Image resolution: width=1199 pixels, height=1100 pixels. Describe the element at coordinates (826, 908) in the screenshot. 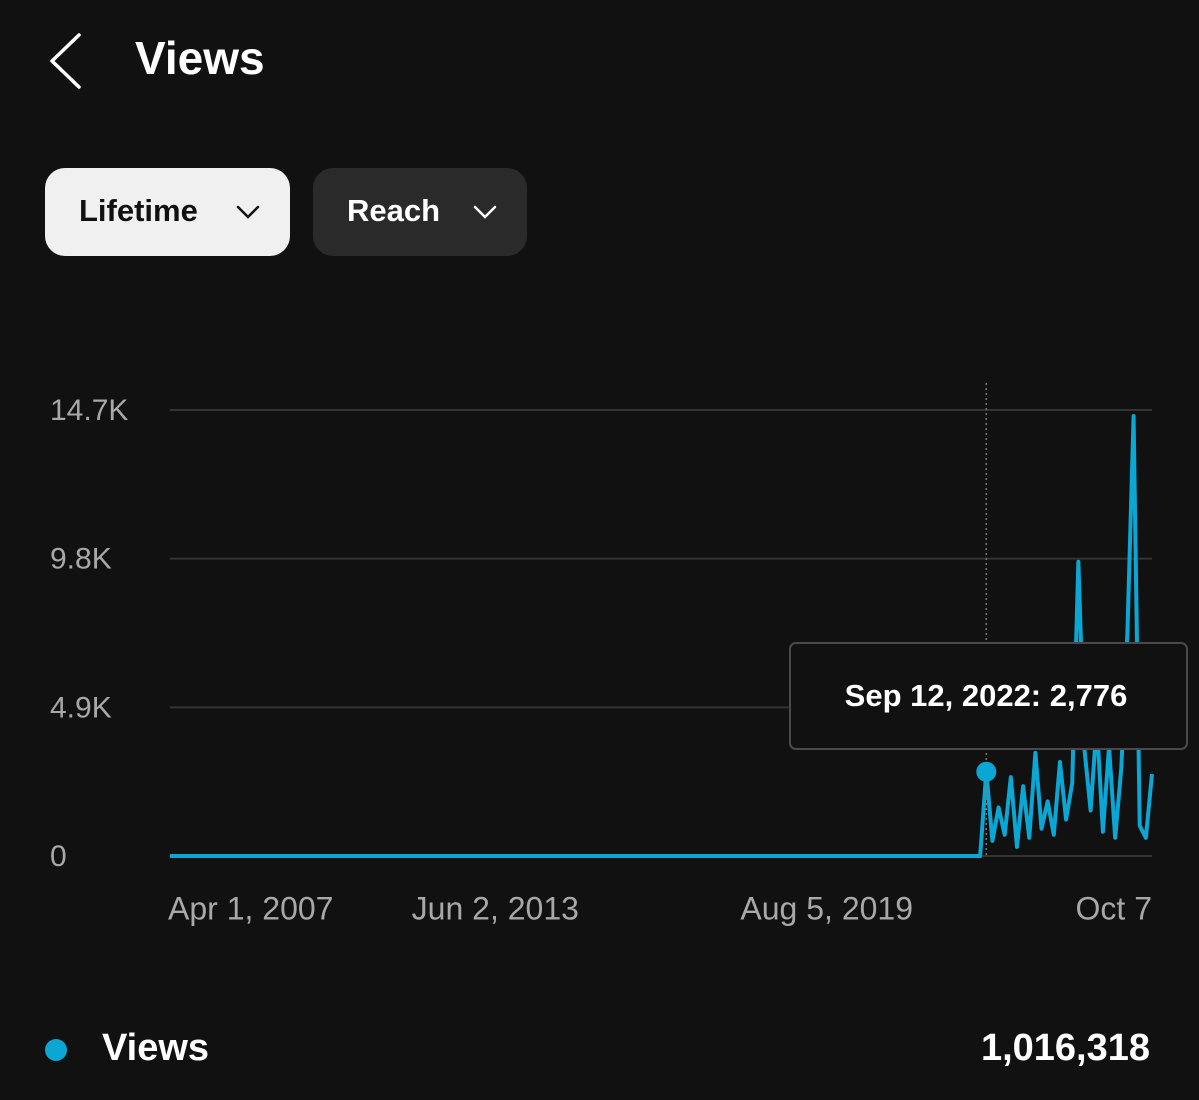

I see `x-tick-label: Aug 5, 2019` at that location.